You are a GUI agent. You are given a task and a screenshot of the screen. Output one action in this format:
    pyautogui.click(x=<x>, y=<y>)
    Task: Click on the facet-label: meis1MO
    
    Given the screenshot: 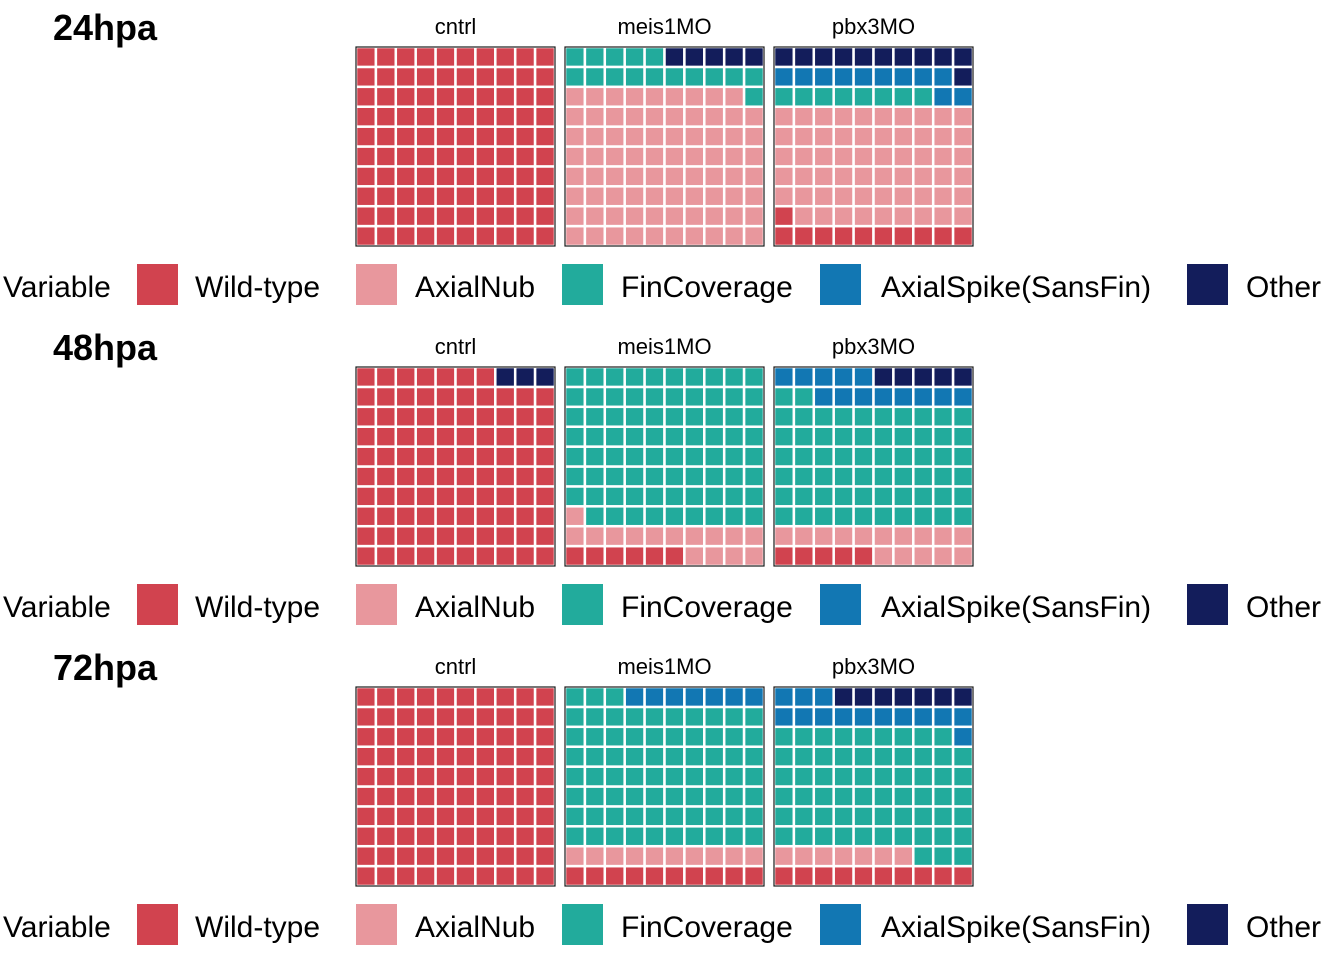 What is the action you would take?
    pyautogui.click(x=664, y=26)
    